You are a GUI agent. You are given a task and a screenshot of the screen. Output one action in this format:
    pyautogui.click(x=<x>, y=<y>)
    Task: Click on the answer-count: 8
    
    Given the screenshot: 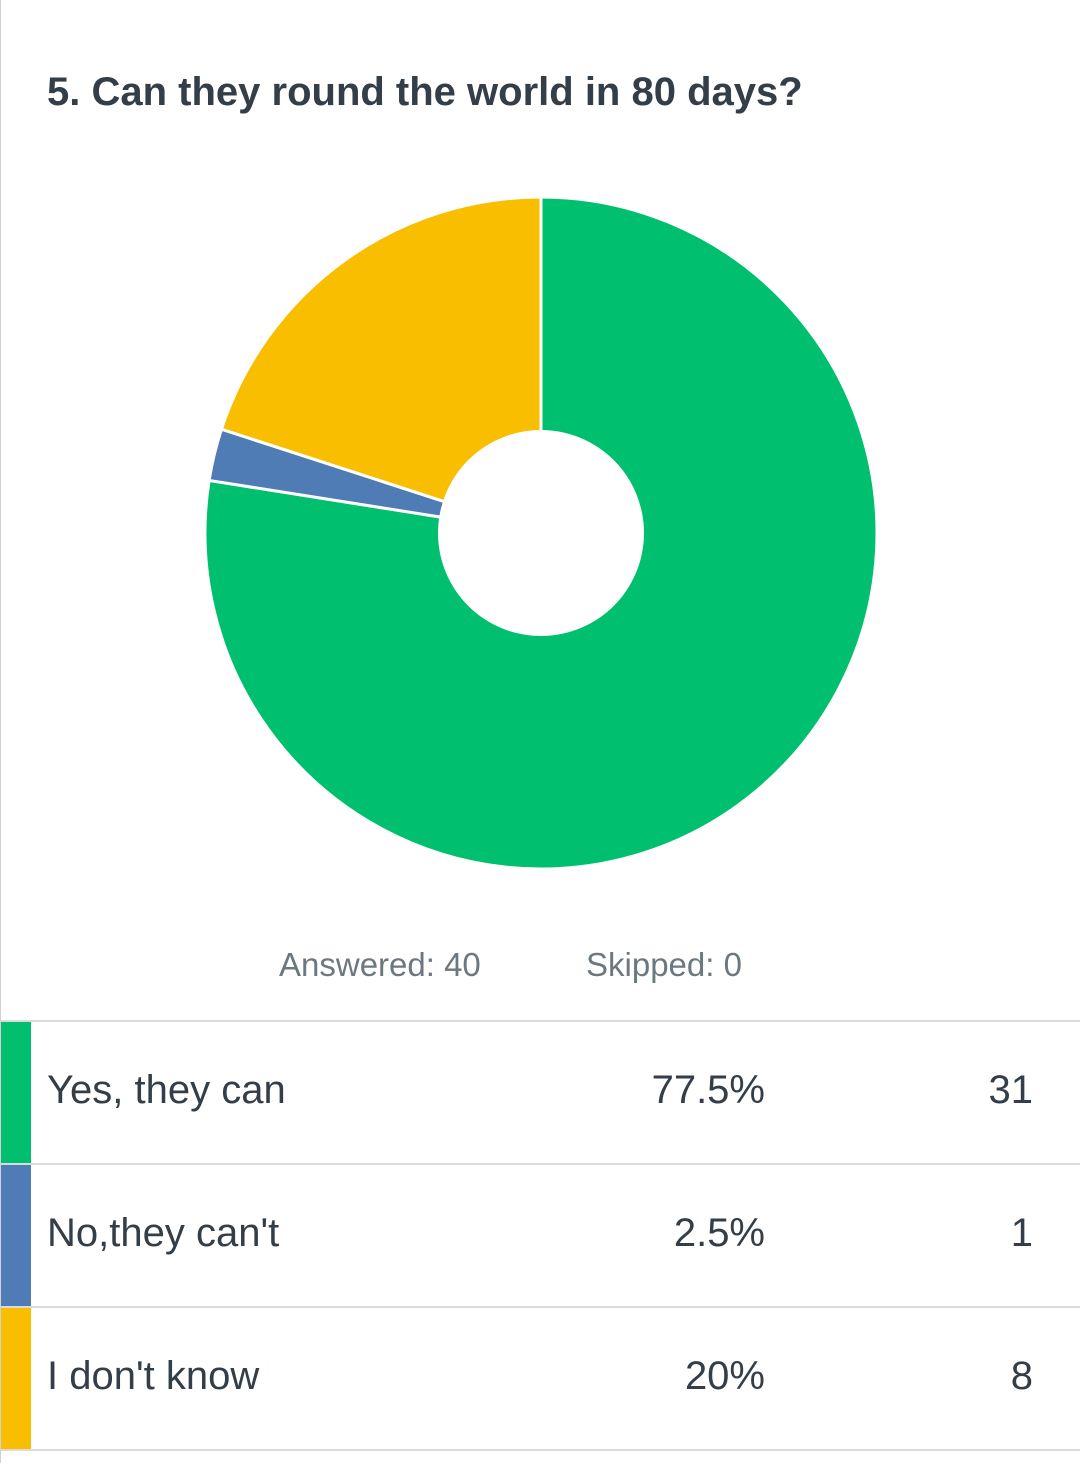 What is the action you would take?
    pyautogui.click(x=1021, y=1376)
    